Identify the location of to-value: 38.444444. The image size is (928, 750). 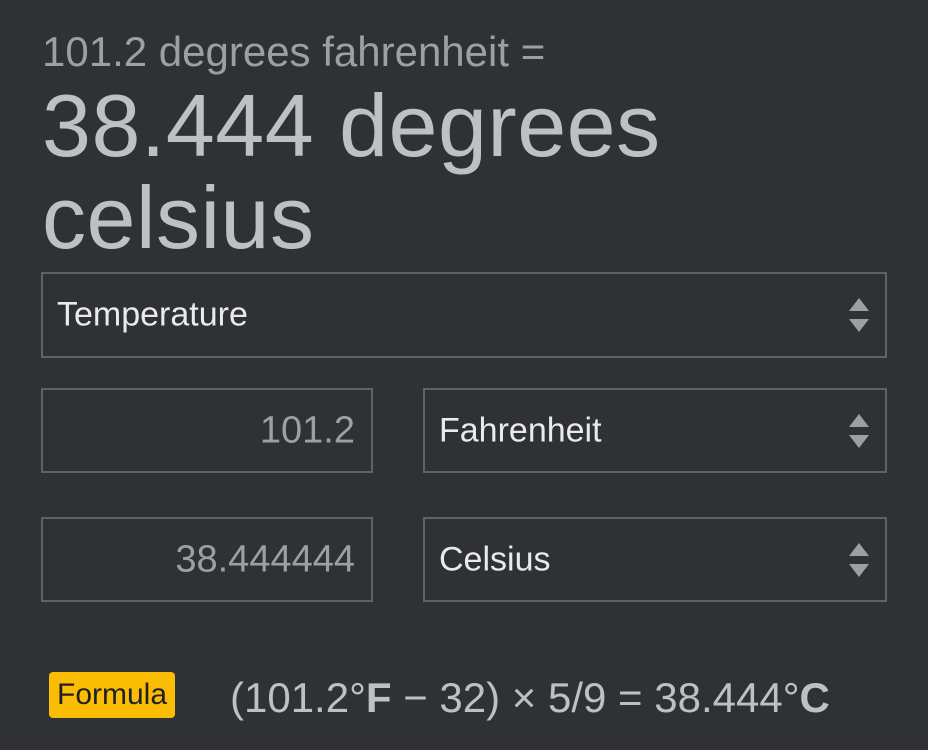
(265, 559).